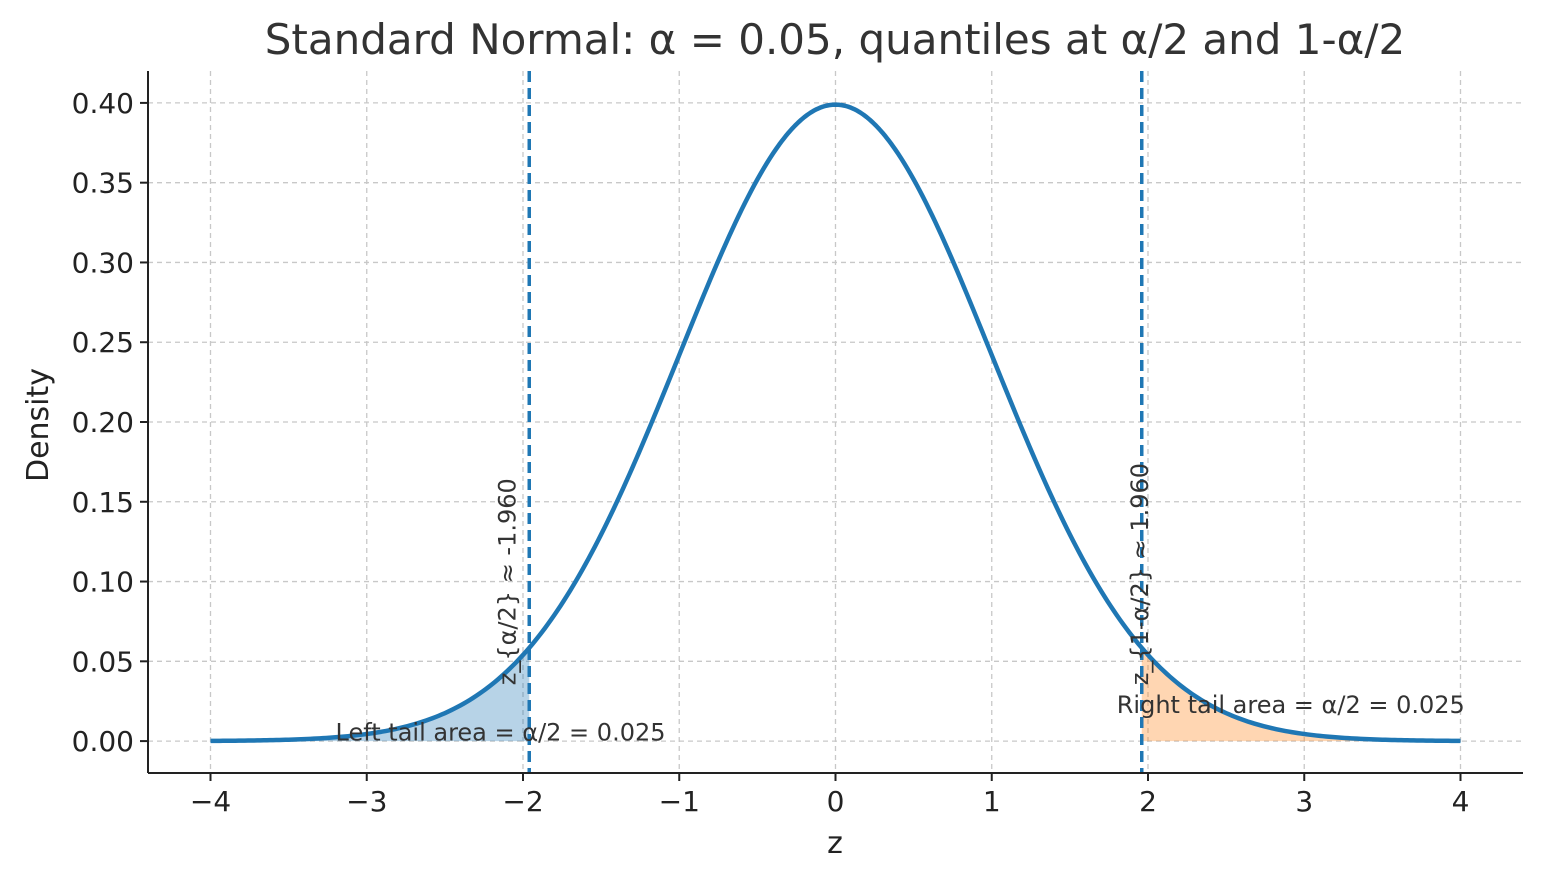  Describe the element at coordinates (210, 801) in the screenshot. I see `x-tick-label: −4` at that location.